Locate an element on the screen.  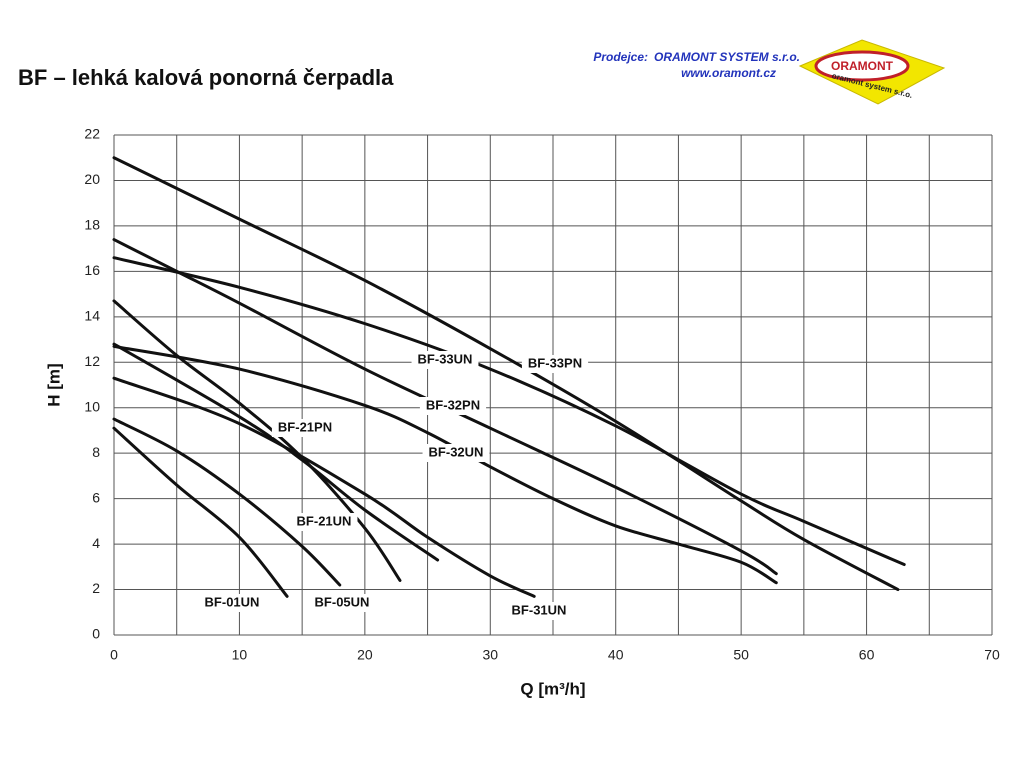
x-tick-label: 40 is located at coordinates (616, 655).